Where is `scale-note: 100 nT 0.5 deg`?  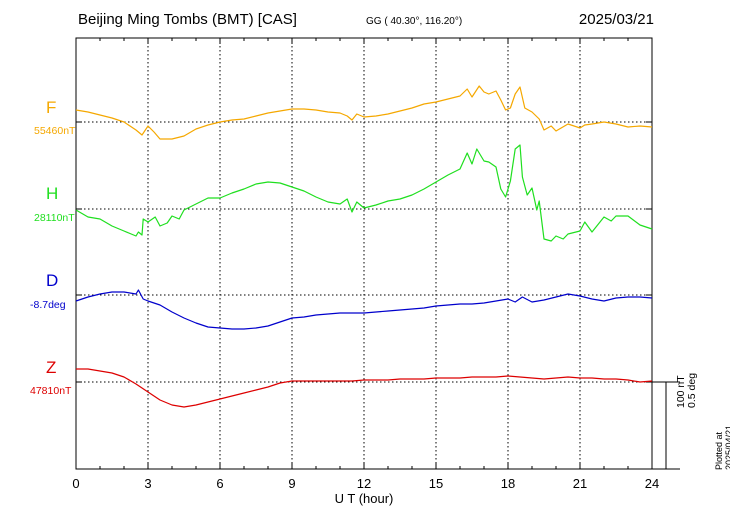 scale-note: 100 nT 0.5 deg is located at coordinates (686, 390).